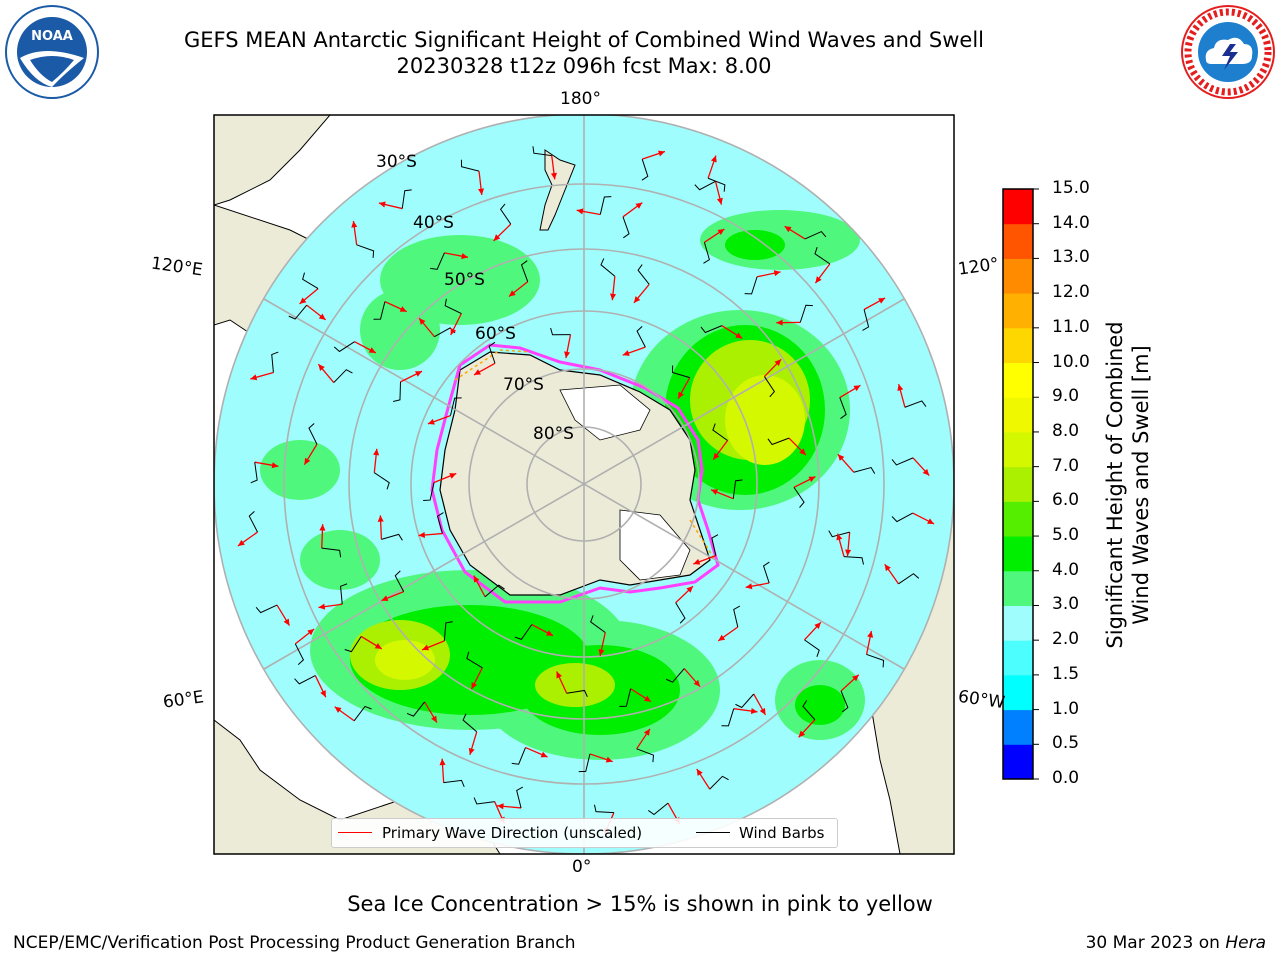 This screenshot has height=960, width=1280. Describe the element at coordinates (1066, 500) in the screenshot. I see `colorbar-tick-label: 6.0` at that location.